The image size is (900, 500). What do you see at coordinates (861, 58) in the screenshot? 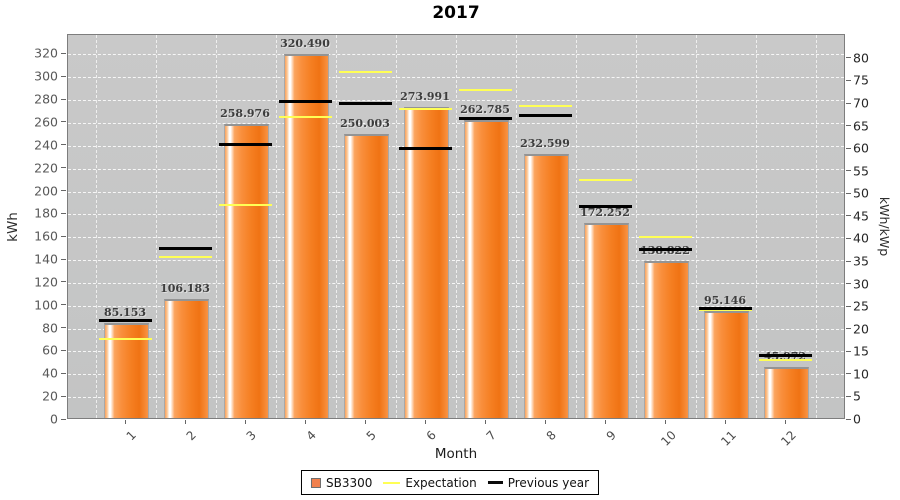
I see `right-axis-tick-label: 80` at bounding box center [861, 58].